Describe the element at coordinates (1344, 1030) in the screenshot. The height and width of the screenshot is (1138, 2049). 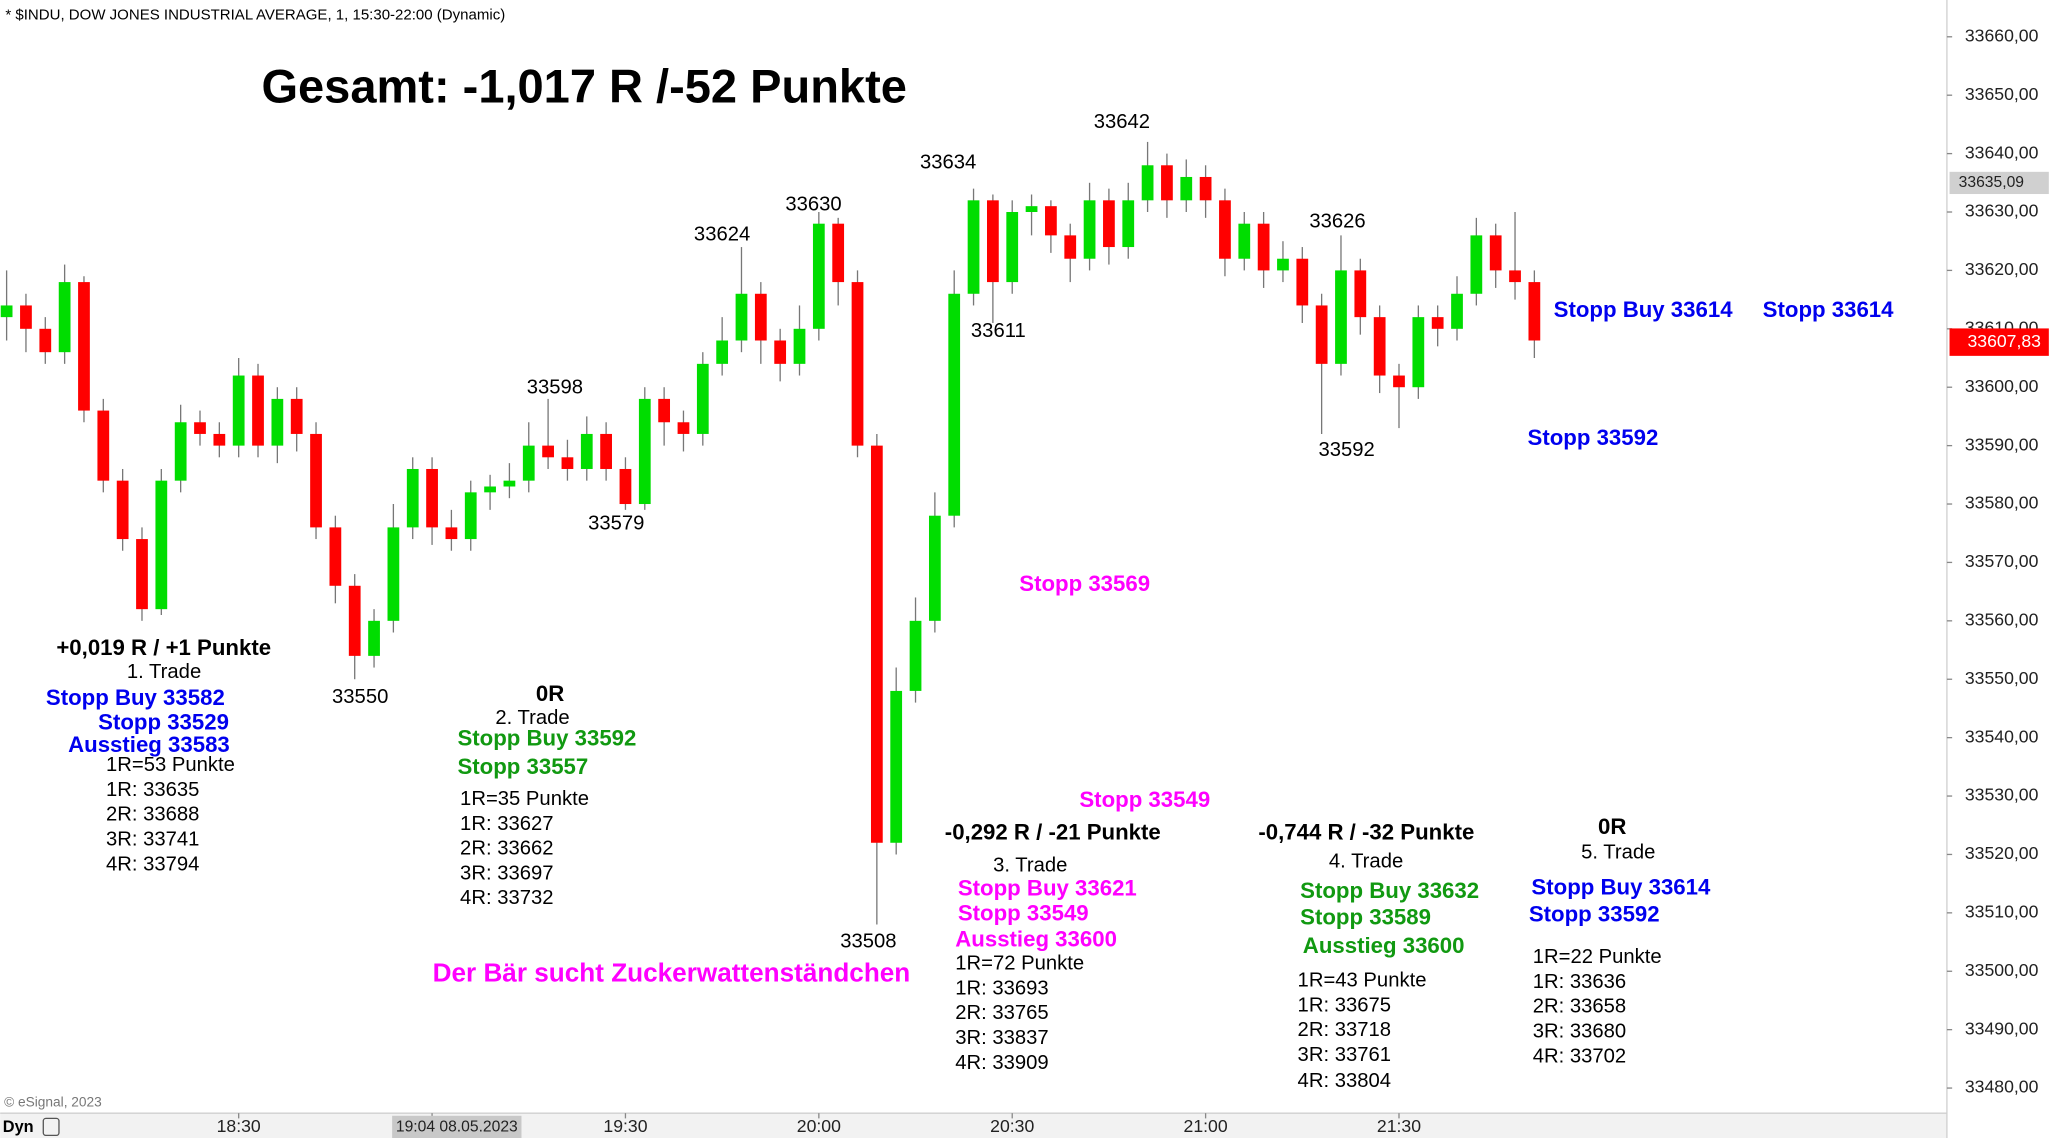
I see `annotation: 2R: 33718` at that location.